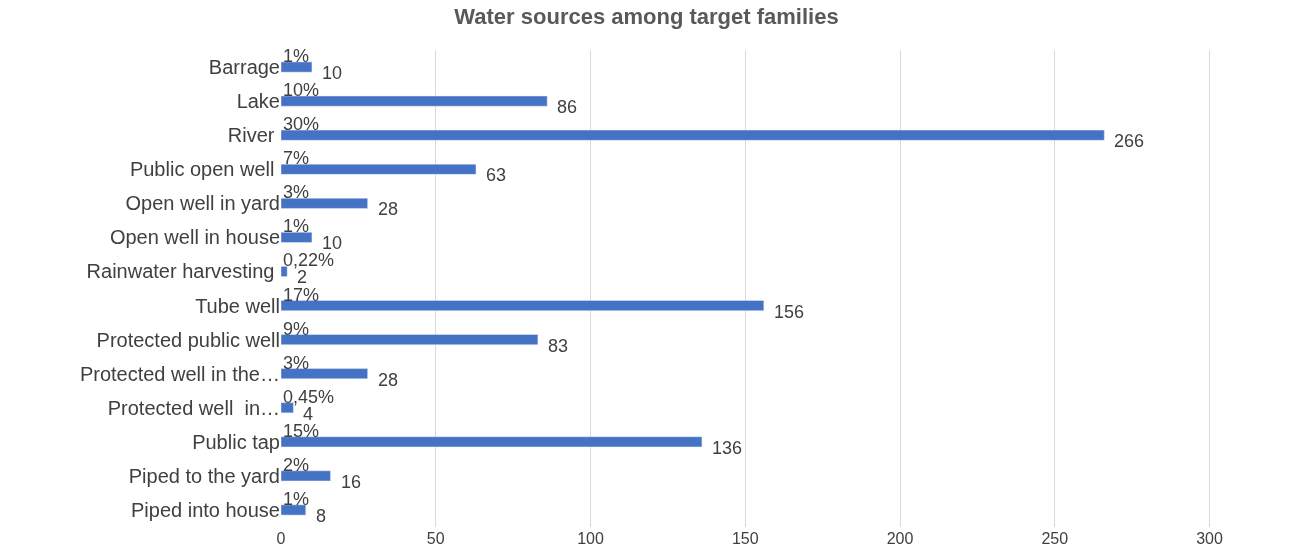 The height and width of the screenshot is (557, 1293). Describe the element at coordinates (301, 90) in the screenshot. I see `annotation: 10%` at that location.